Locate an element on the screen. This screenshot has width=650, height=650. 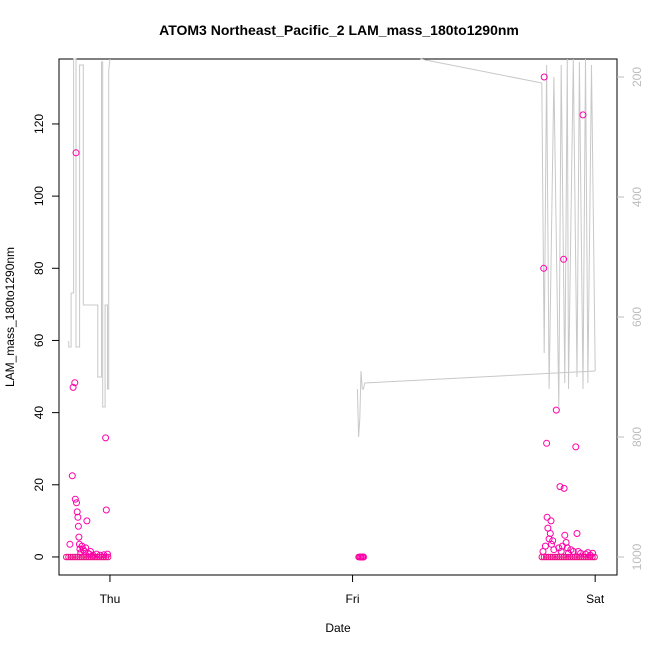
x-axis-label: Date is located at coordinates (338, 628).